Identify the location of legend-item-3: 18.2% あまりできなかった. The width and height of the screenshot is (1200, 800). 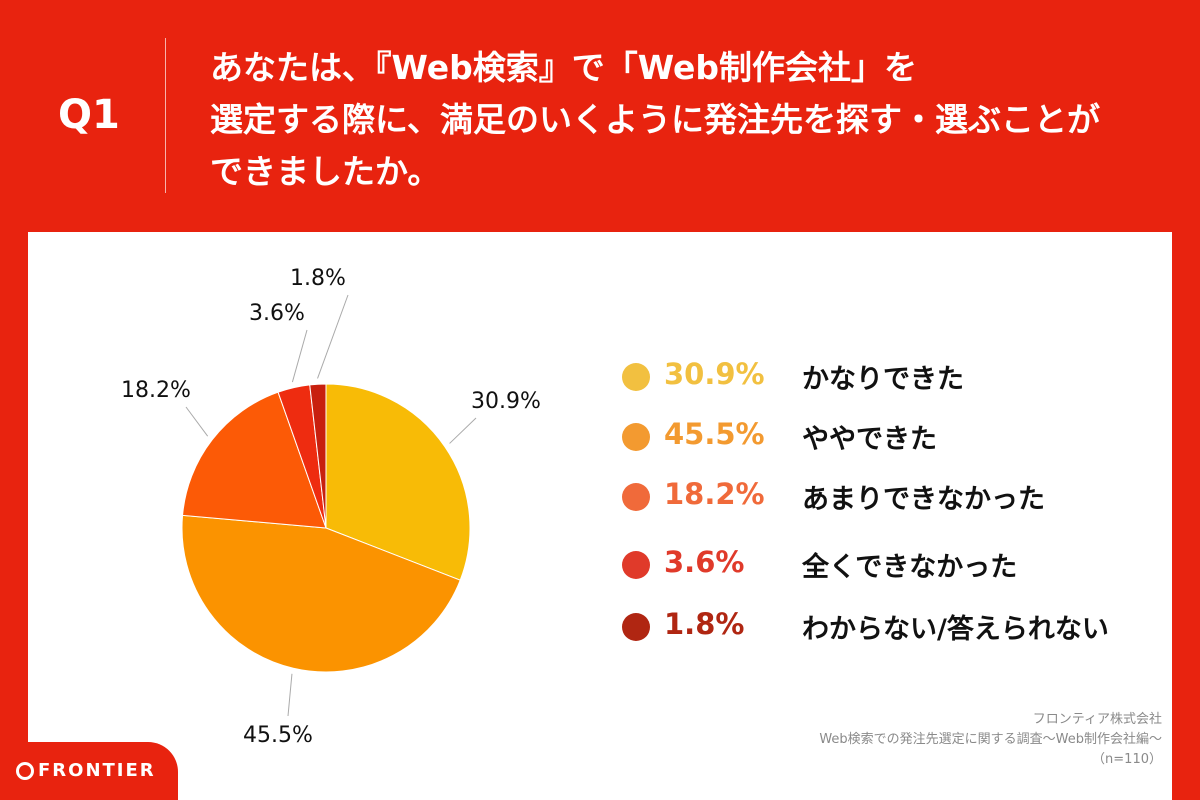
(902, 497).